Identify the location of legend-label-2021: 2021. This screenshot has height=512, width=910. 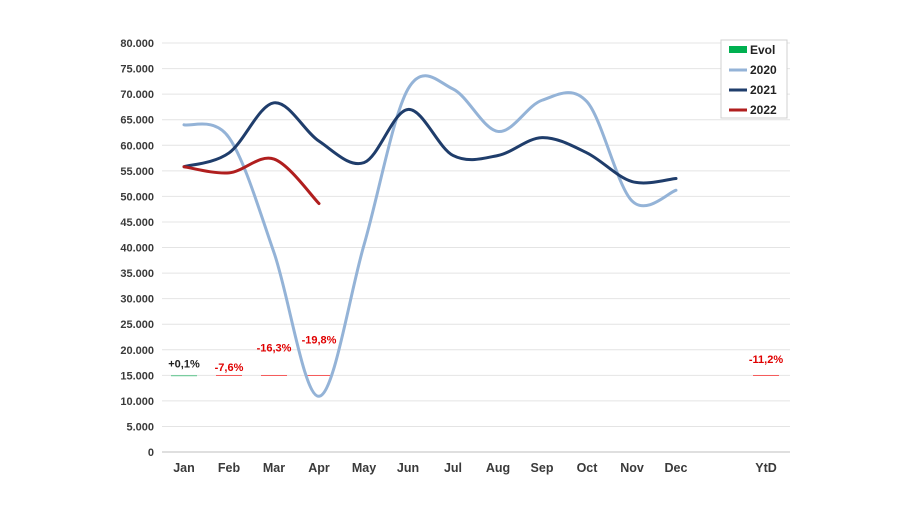
(763, 90).